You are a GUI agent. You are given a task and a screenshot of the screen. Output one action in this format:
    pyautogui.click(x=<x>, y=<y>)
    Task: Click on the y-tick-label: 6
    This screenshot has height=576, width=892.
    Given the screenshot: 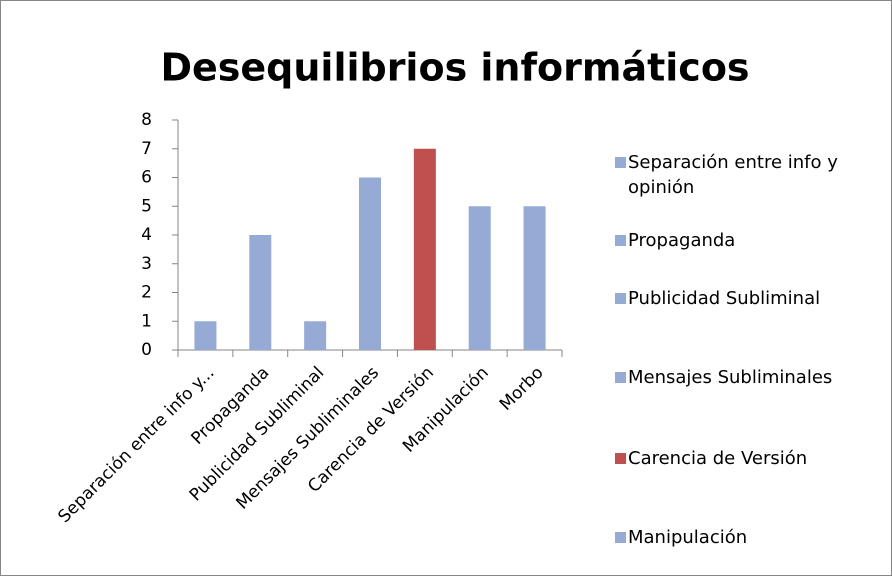 What is the action you would take?
    pyautogui.click(x=146, y=178)
    